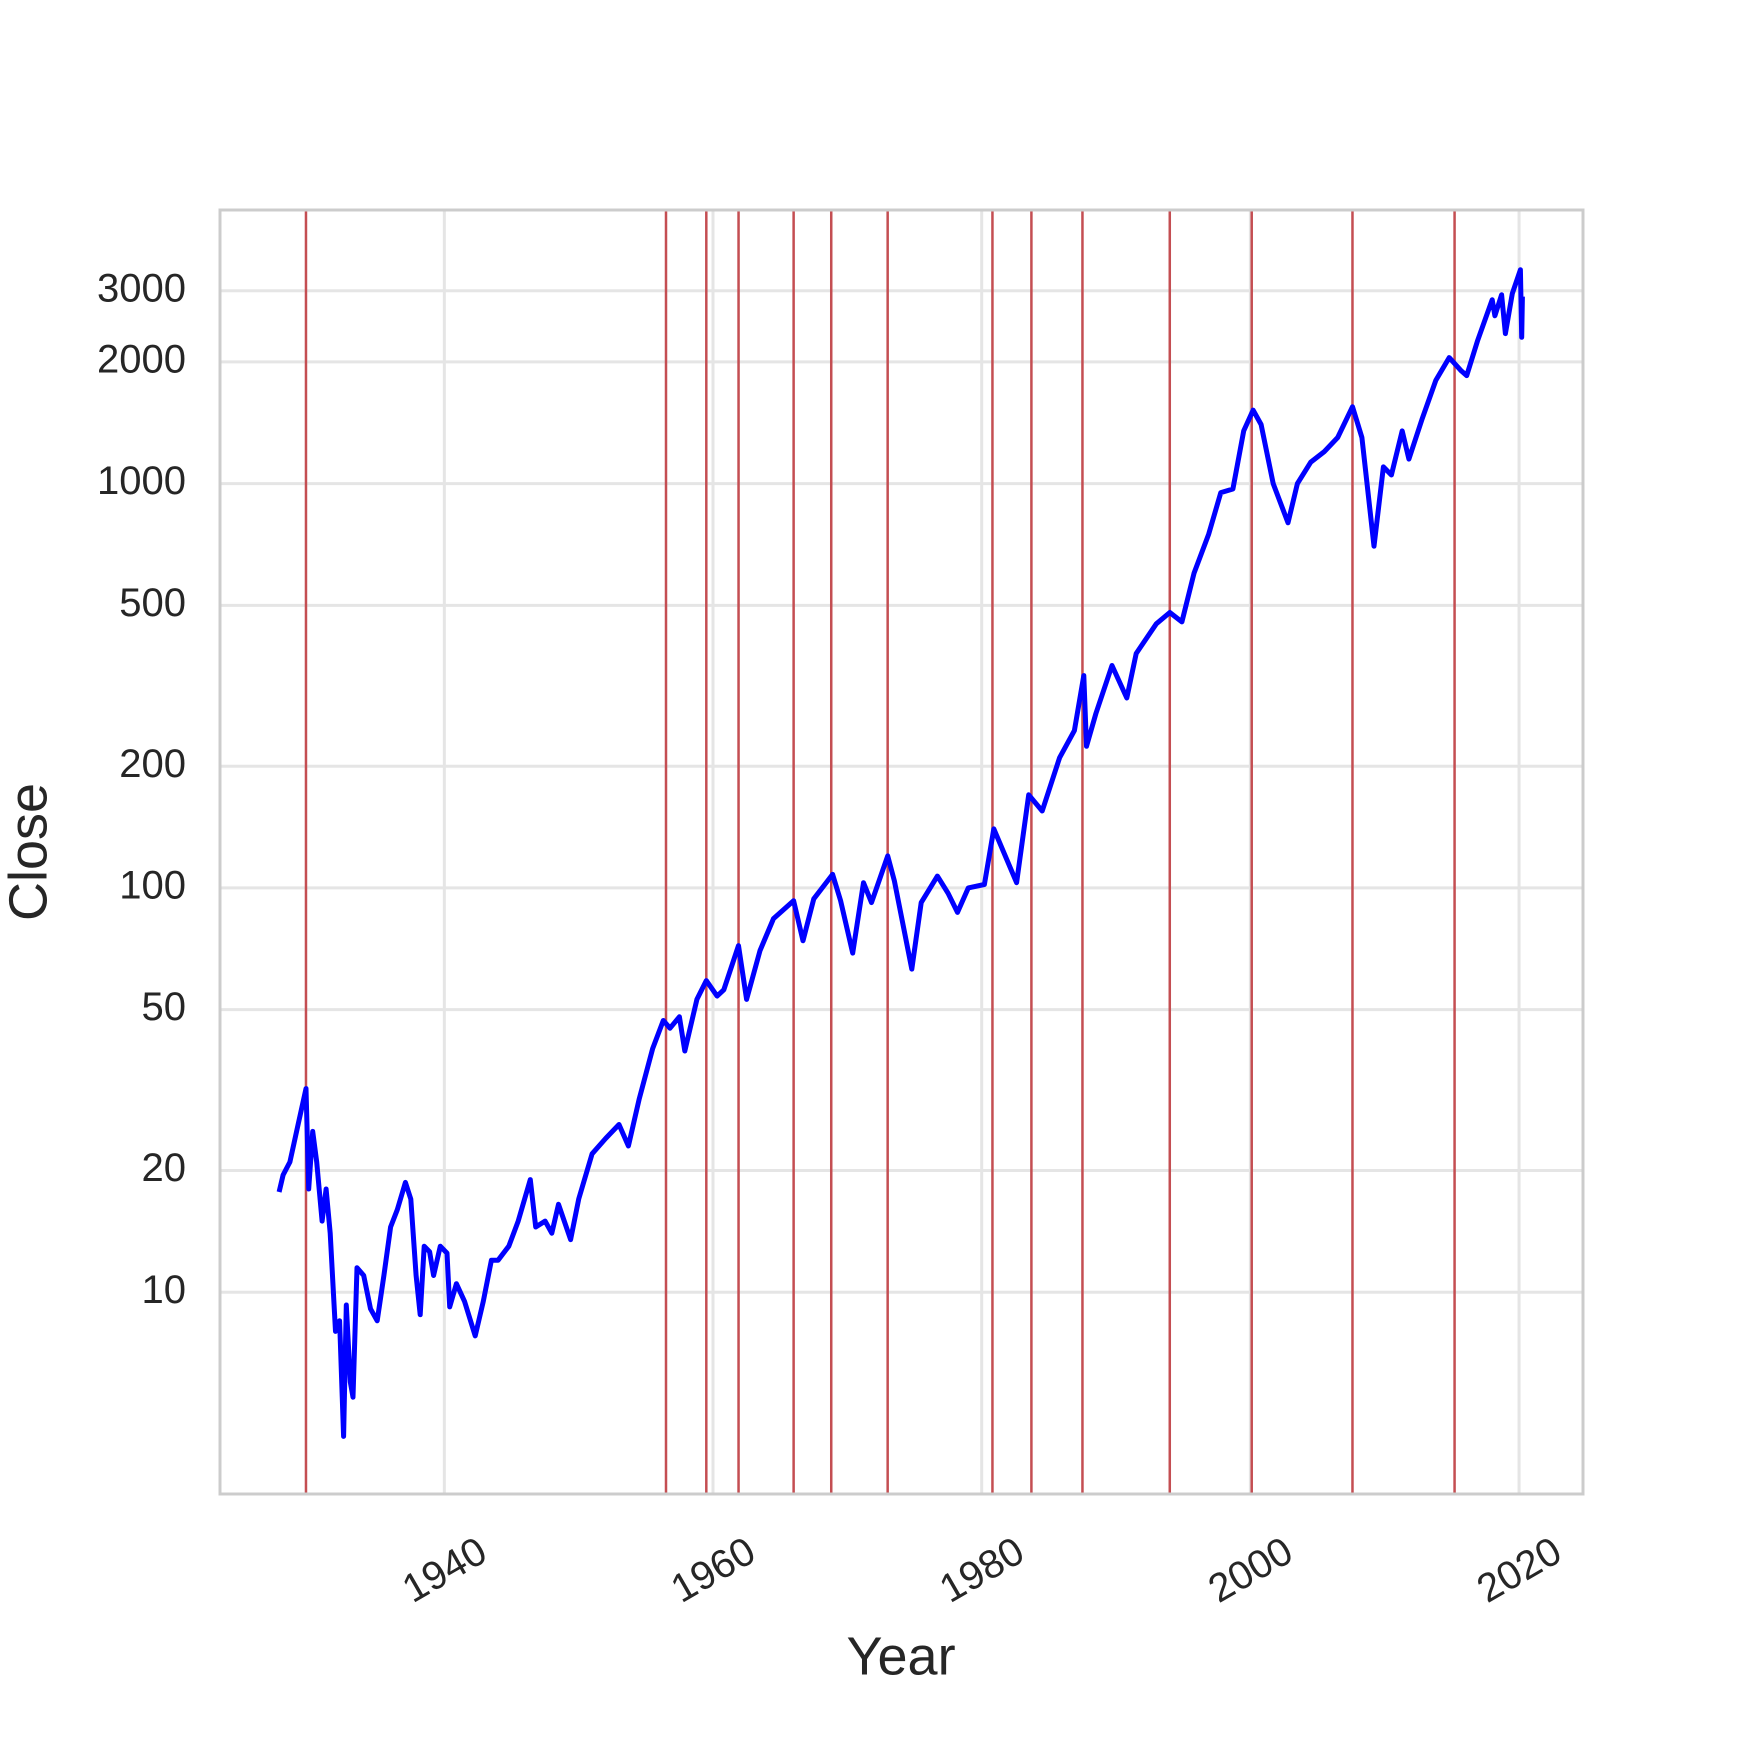 This screenshot has width=1750, height=1750. I want to click on x-axis-label: Year, so click(900, 1656).